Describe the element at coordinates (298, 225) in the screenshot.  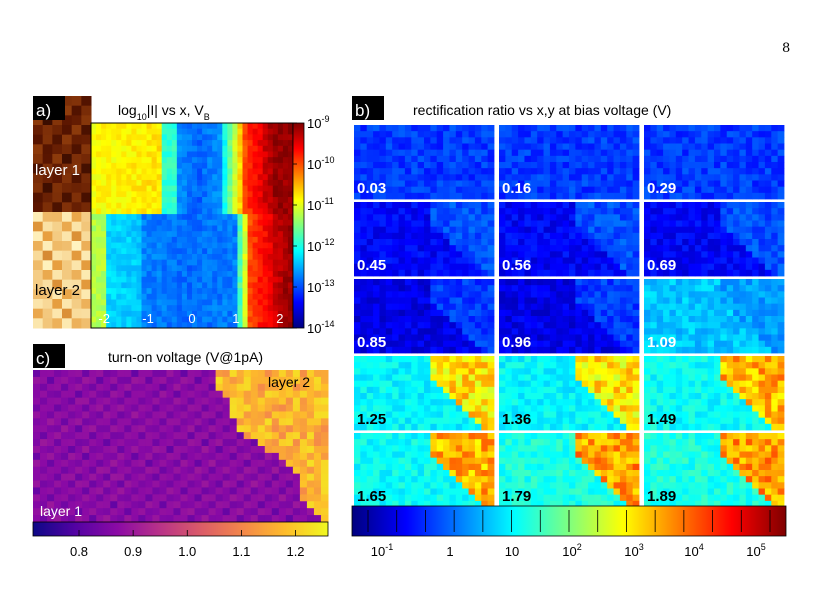
I see `current-colorbar` at that location.